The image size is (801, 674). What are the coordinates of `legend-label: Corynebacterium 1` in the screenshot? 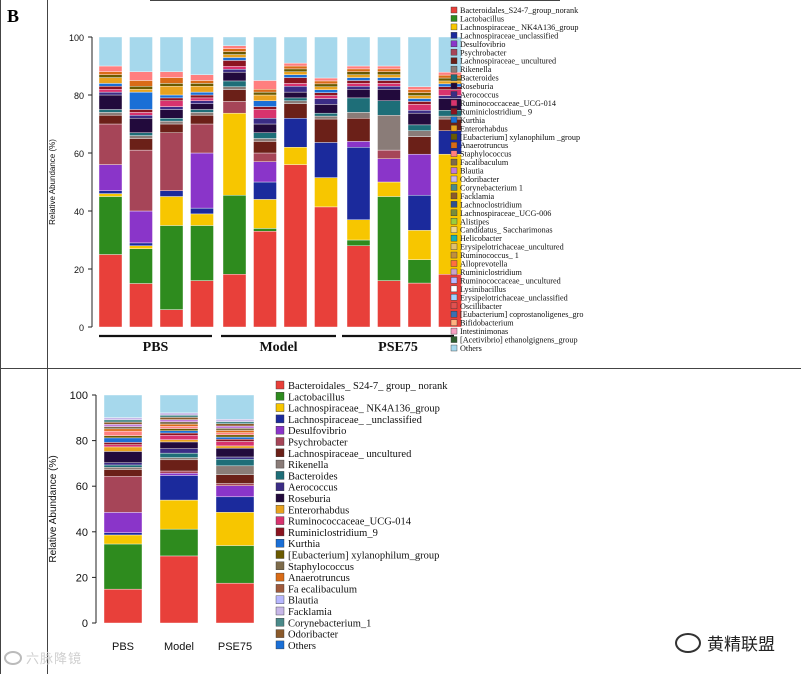 It's located at (491, 187).